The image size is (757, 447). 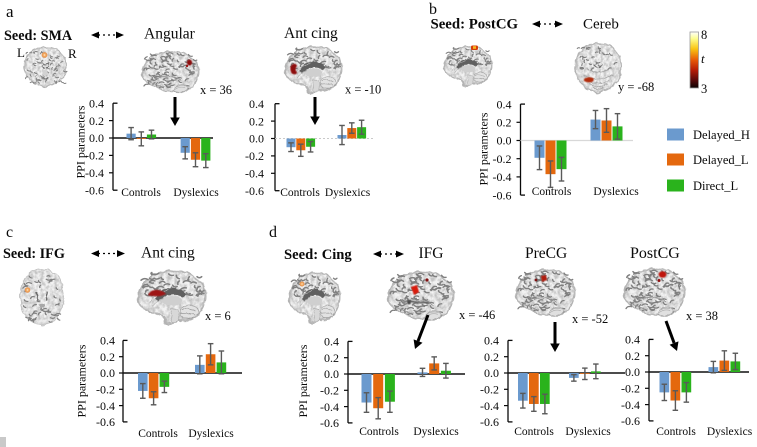 What do you see at coordinates (433, 9) in the screenshot?
I see `svg-text: b` at bounding box center [433, 9].